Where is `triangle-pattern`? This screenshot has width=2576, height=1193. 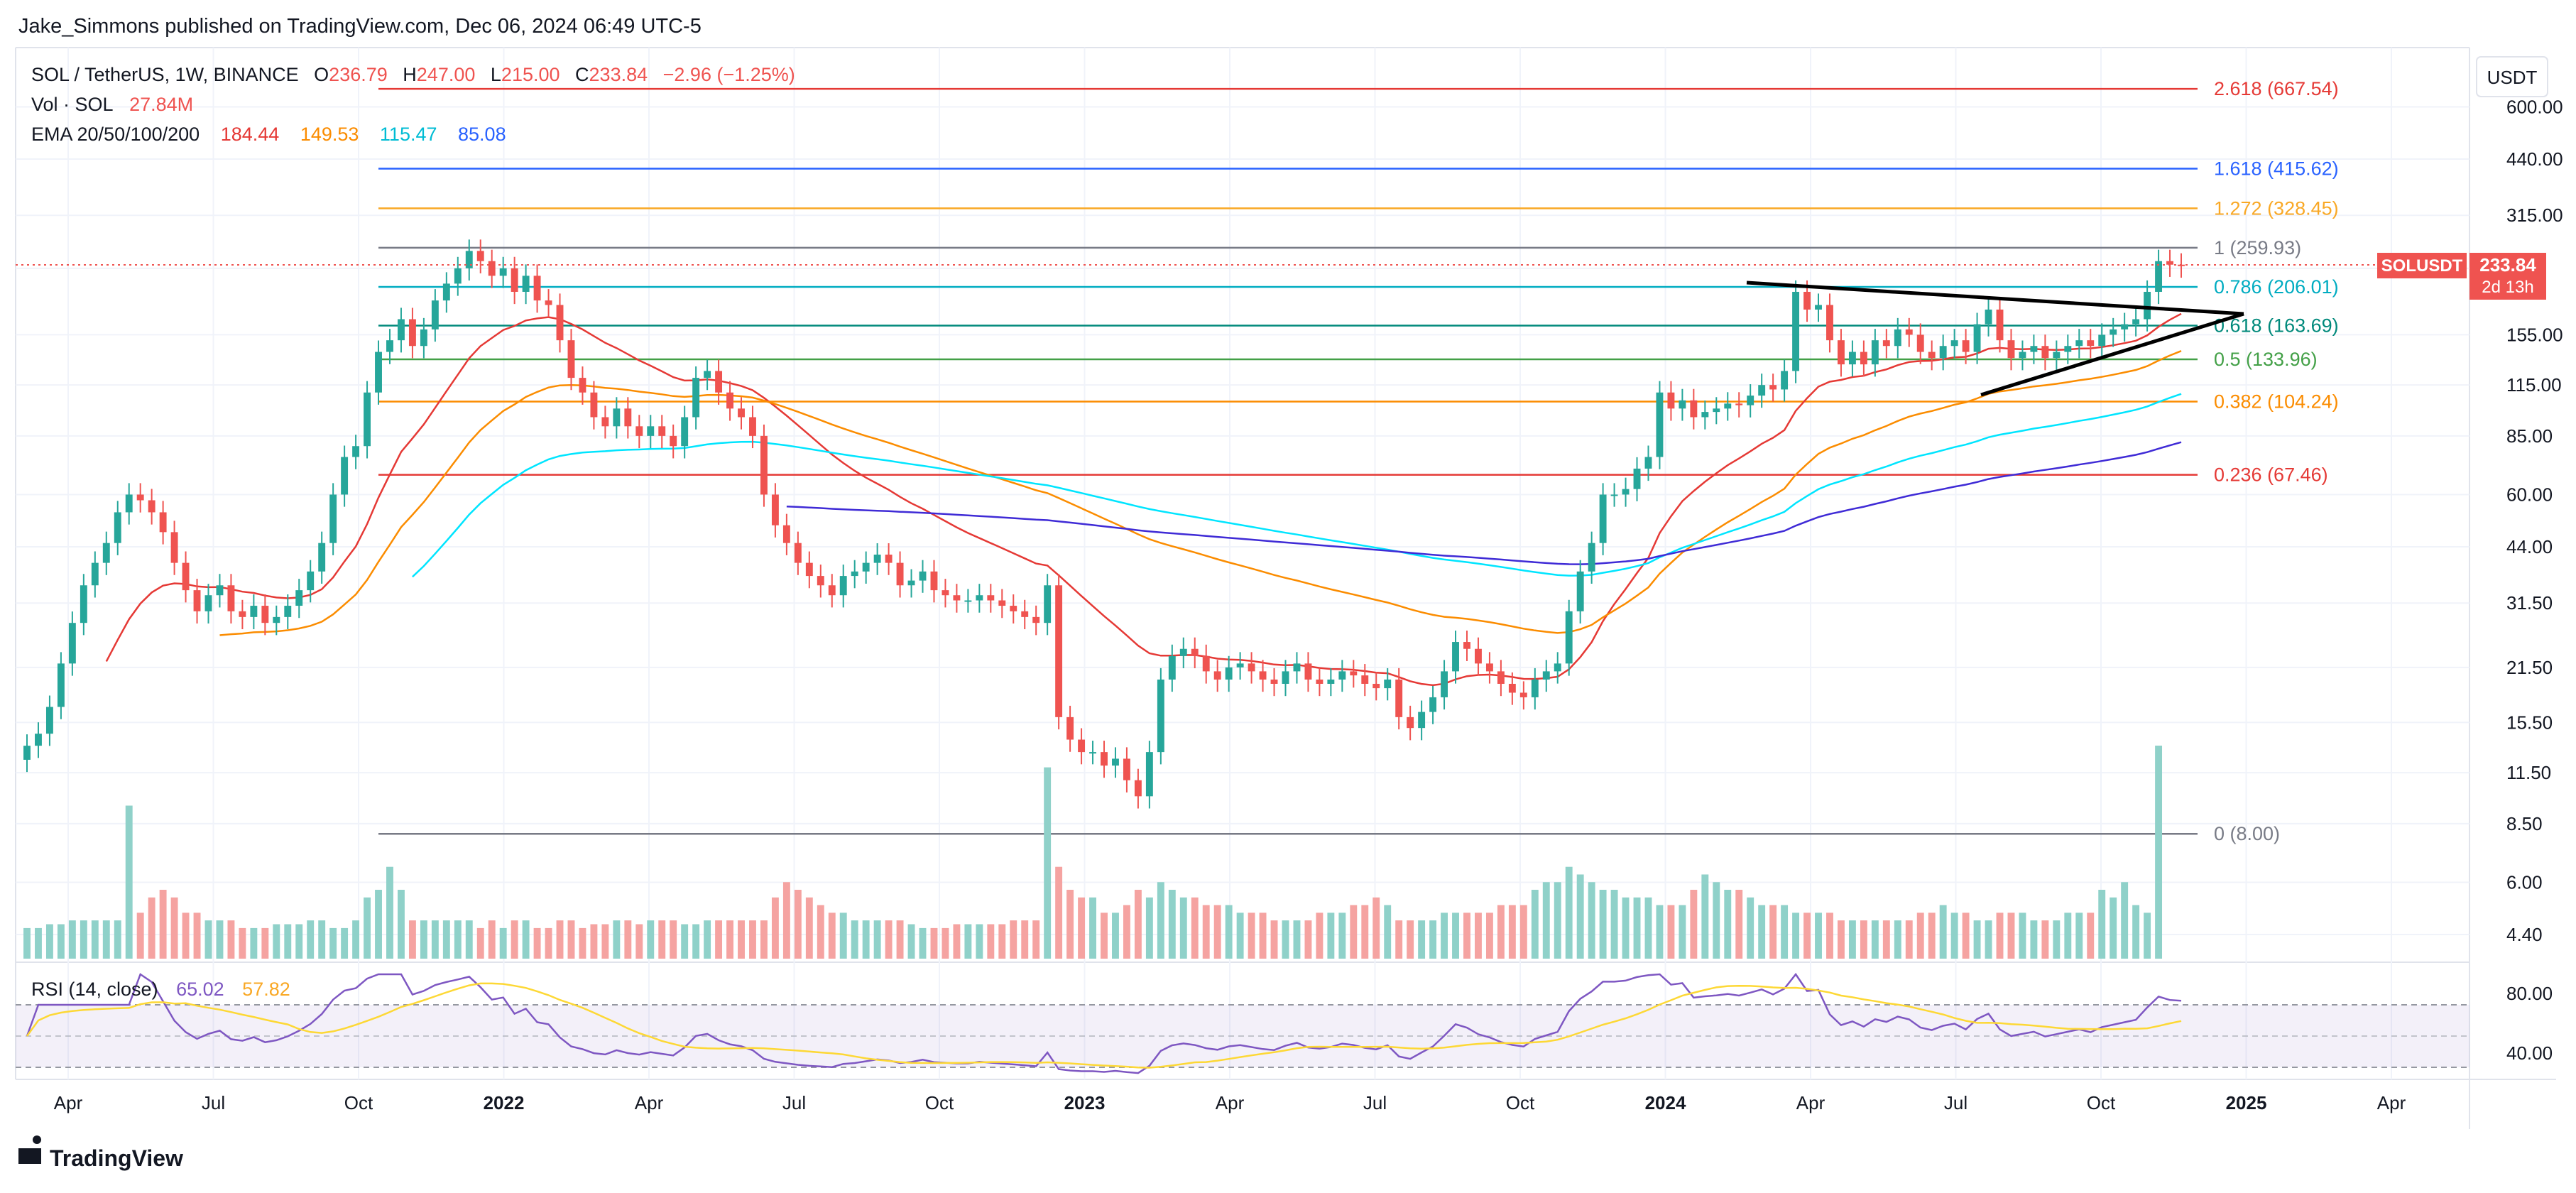 triangle-pattern is located at coordinates (1995, 339).